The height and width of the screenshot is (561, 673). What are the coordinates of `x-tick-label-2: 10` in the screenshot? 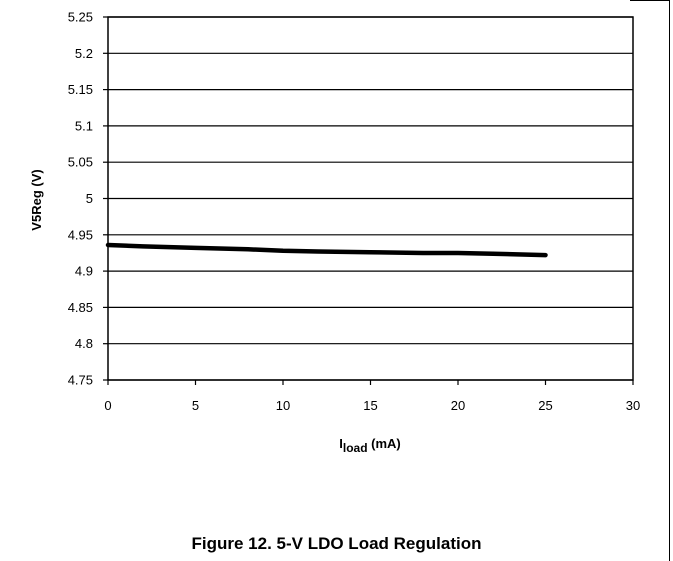 It's located at (283, 405).